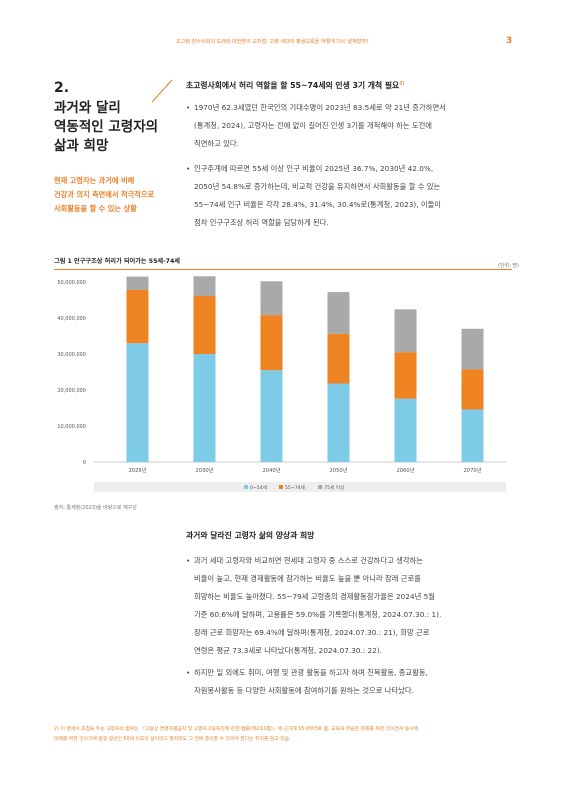 This screenshot has width=566, height=800. Describe the element at coordinates (295, 487) in the screenshot. I see `legend-label: 55~74세` at that location.